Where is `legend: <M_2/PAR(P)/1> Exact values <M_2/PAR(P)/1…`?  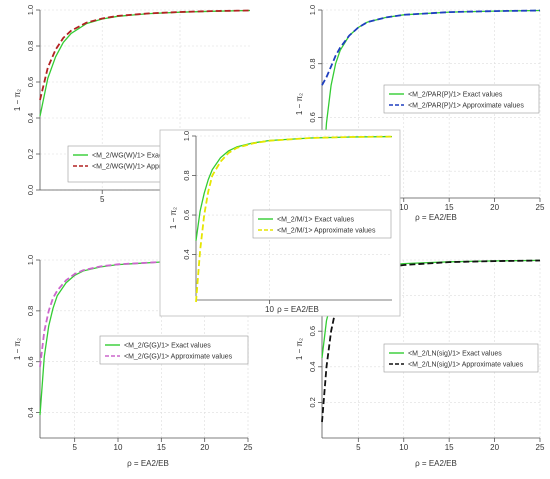
legend: <M_2/PAR(P)/1> Exact values <M_2/PAR(P)/1… is located at coordinates (461, 99).